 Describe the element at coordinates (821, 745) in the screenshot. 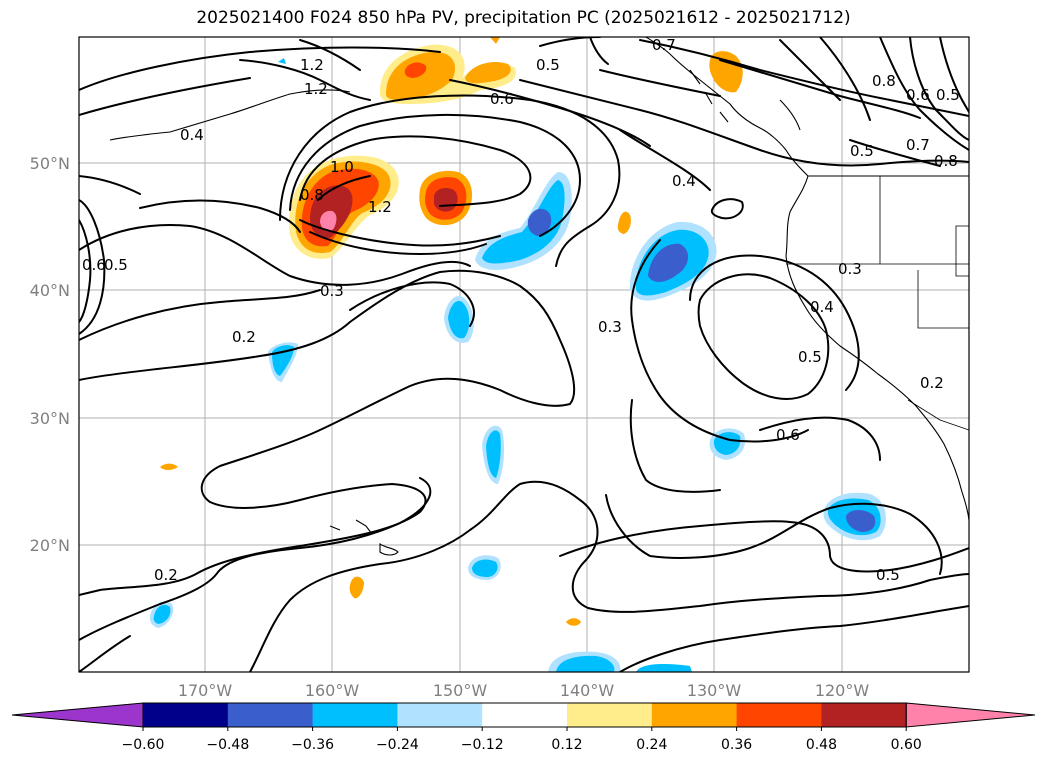

I see `colorbar-tick-label: 0.48` at that location.